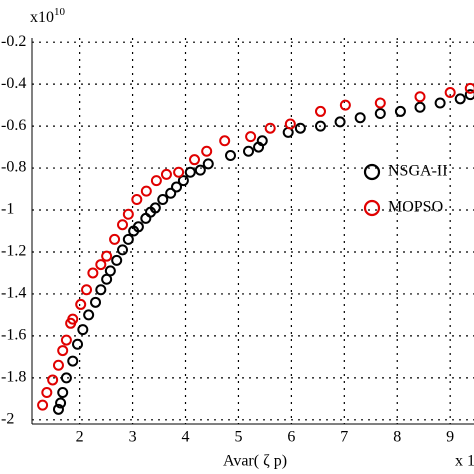 The height and width of the screenshot is (474, 474). I want to click on y-tick-label: -2, so click(7, 418).